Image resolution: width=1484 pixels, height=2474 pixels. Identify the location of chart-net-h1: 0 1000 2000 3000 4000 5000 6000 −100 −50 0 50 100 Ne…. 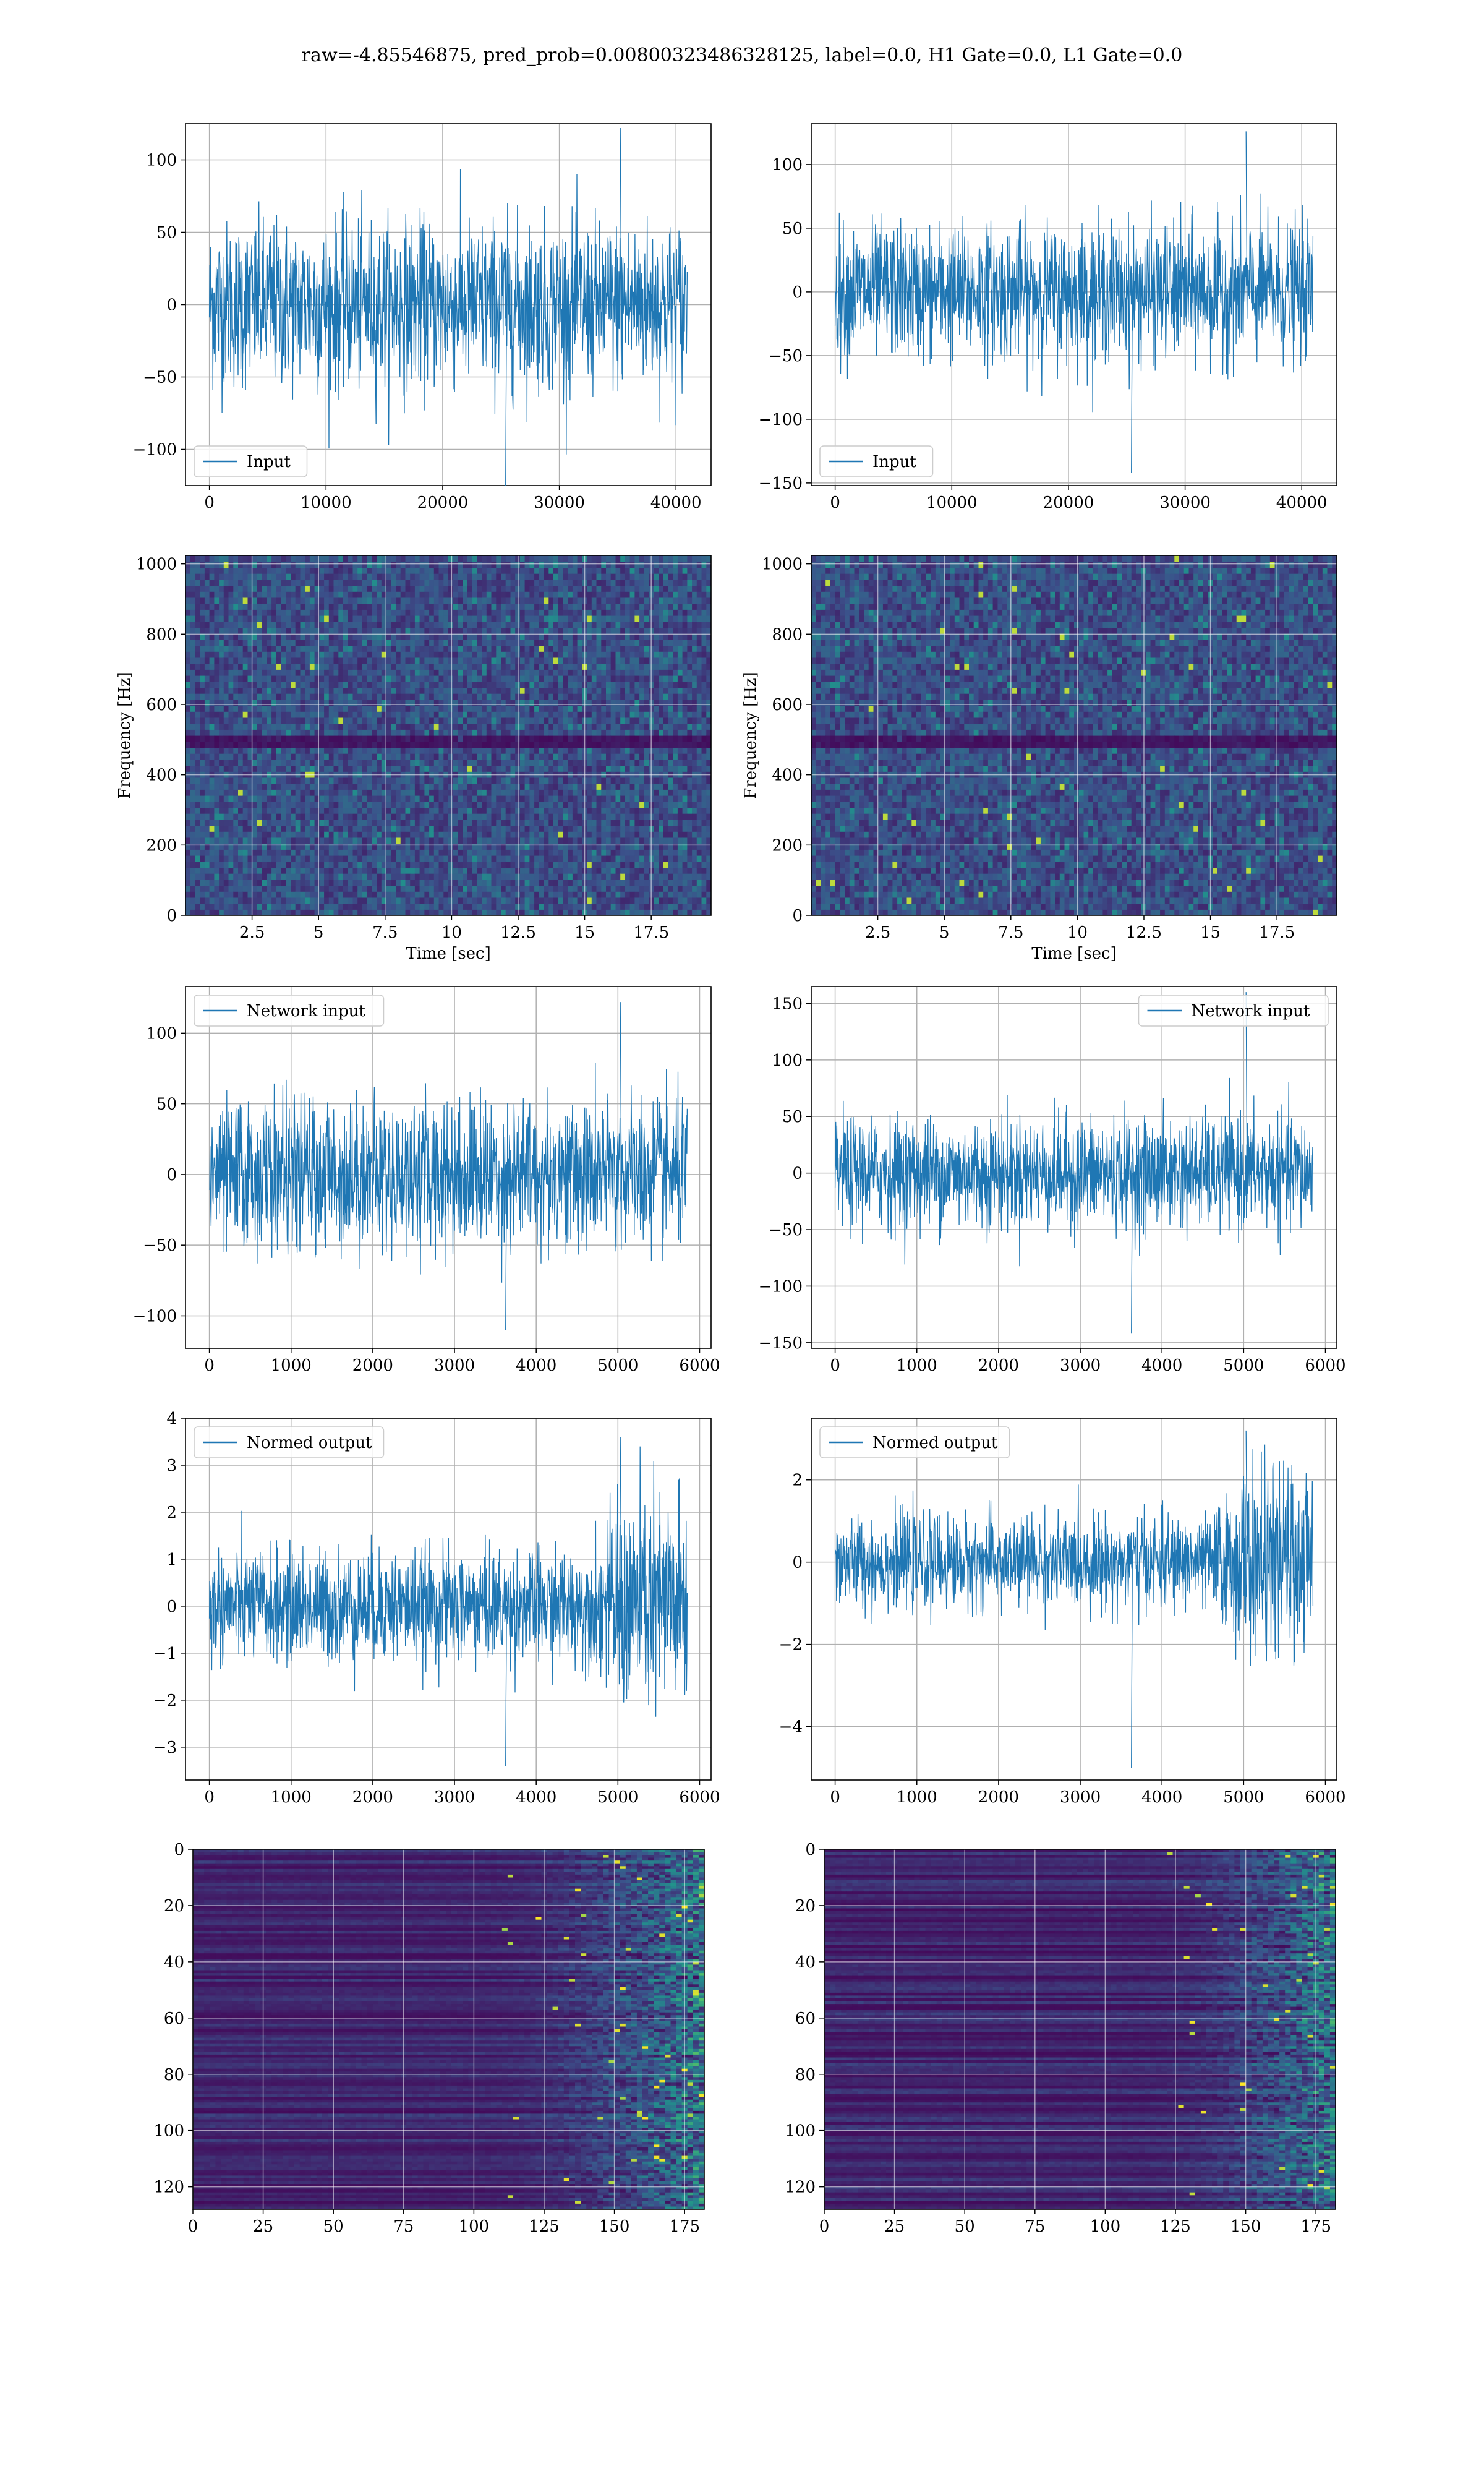
(426, 1180).